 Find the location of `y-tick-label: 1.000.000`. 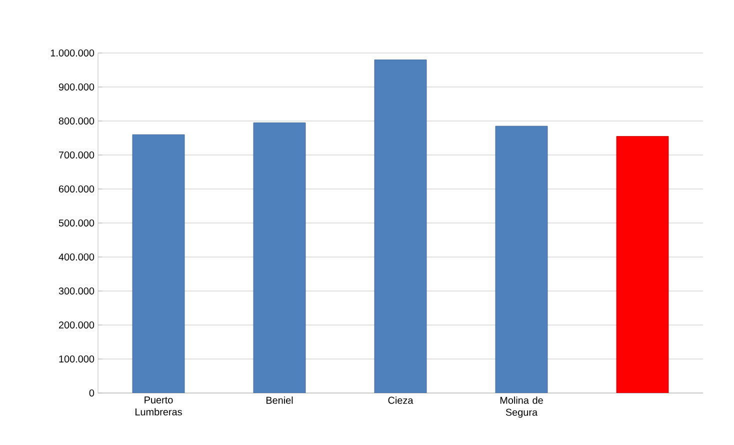

y-tick-label: 1.000.000 is located at coordinates (72, 53).